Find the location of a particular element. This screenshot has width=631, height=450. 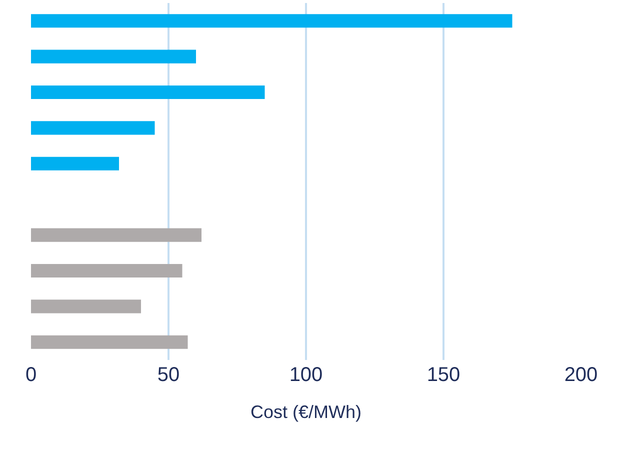

x-tick-label: 100 is located at coordinates (306, 375).